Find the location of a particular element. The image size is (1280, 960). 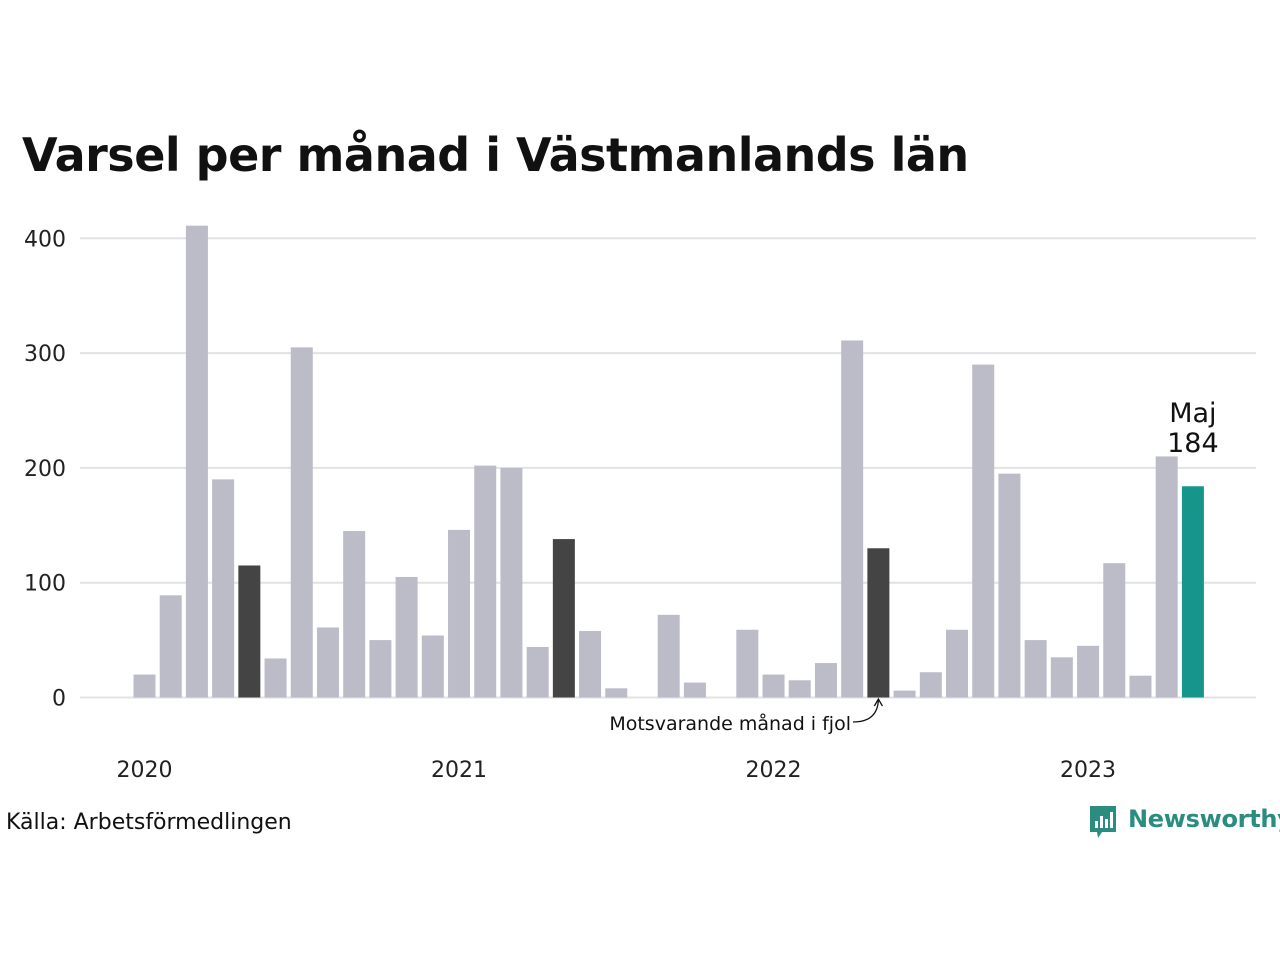

annotation-text: Motsvarande månad i fjol is located at coordinates (730, 723).